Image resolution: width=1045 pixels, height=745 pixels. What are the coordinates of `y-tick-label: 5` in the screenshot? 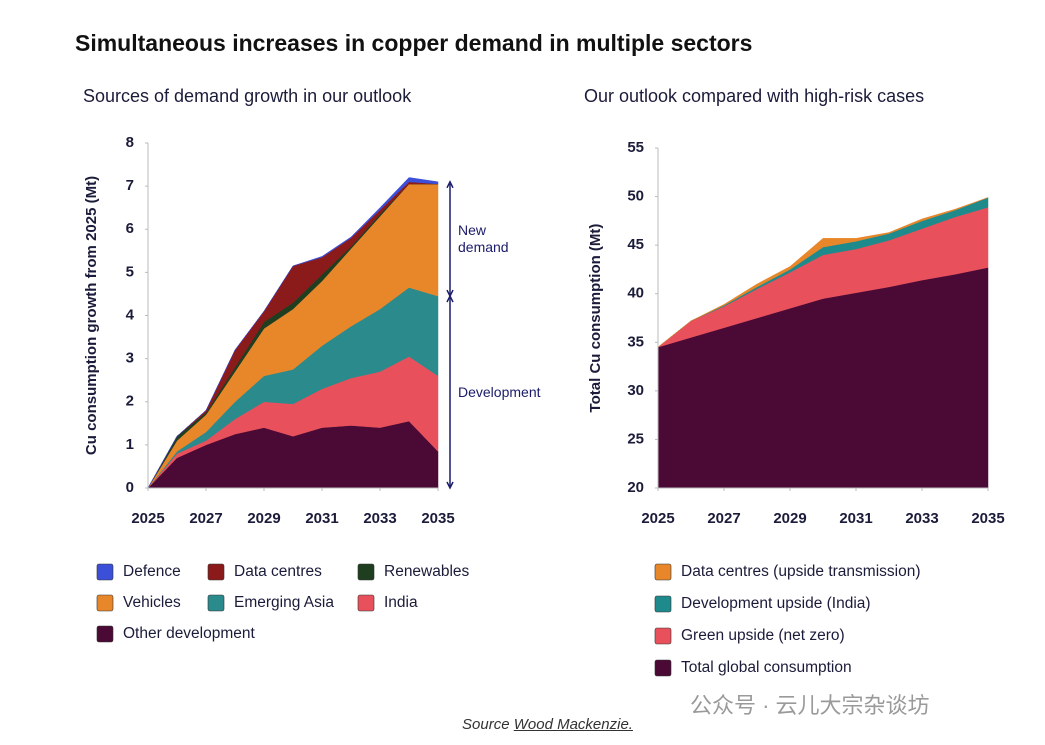 It's located at (130, 271).